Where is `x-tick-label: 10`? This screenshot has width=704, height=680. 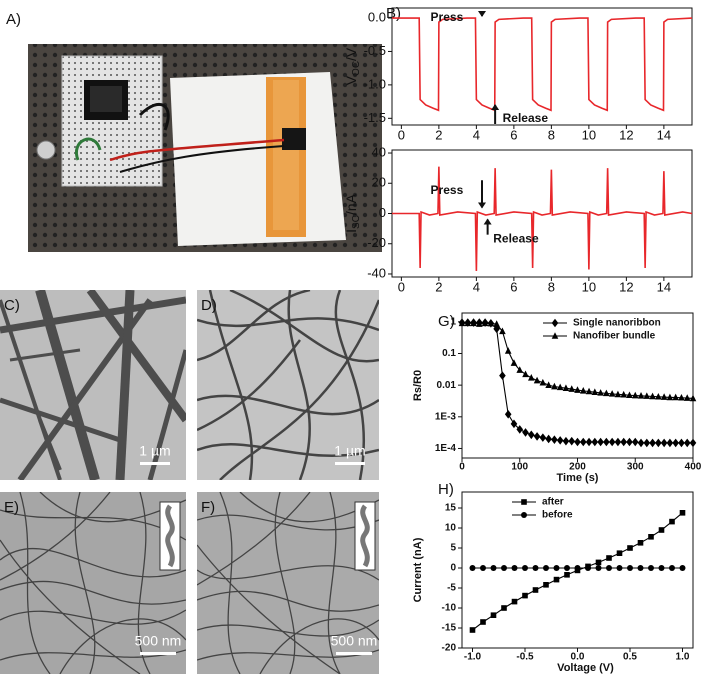
x-tick-label: 10 is located at coordinates (589, 286).